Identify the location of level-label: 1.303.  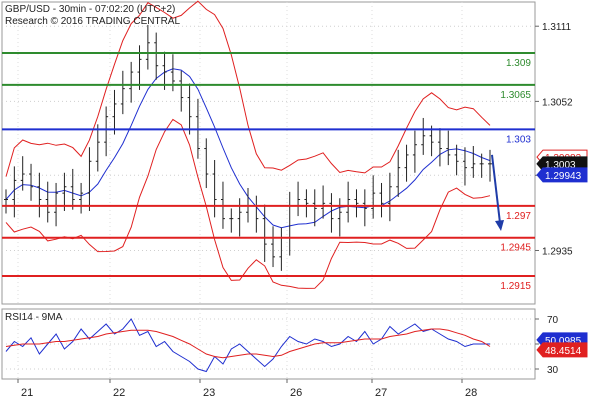
(518, 139).